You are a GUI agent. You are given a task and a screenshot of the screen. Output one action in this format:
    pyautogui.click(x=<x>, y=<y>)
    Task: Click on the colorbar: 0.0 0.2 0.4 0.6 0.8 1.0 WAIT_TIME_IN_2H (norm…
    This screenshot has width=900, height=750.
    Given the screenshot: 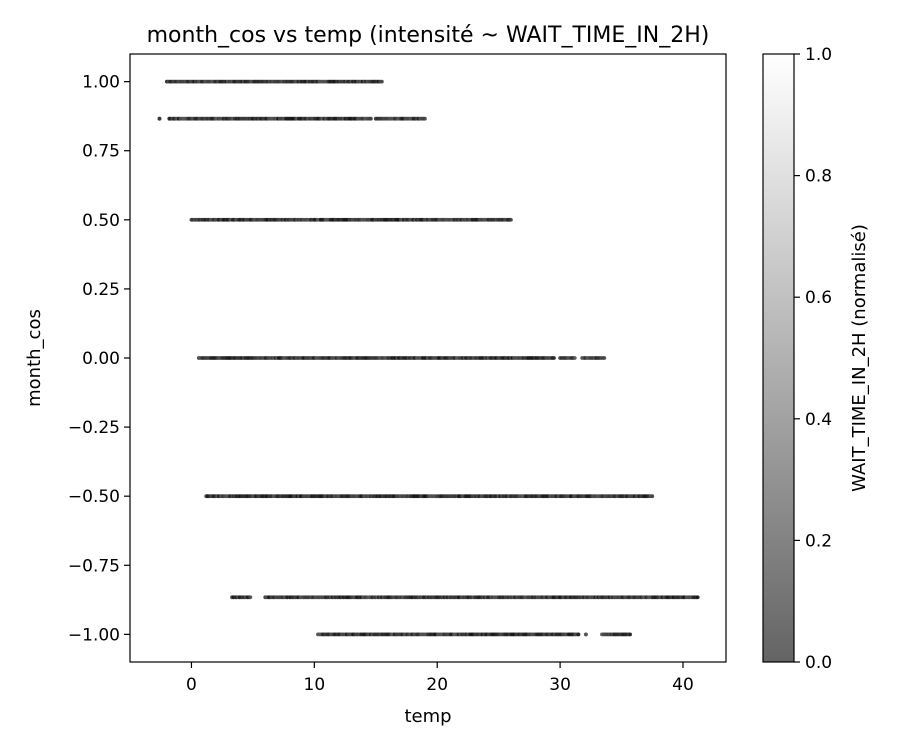 What is the action you would take?
    pyautogui.click(x=816, y=359)
    